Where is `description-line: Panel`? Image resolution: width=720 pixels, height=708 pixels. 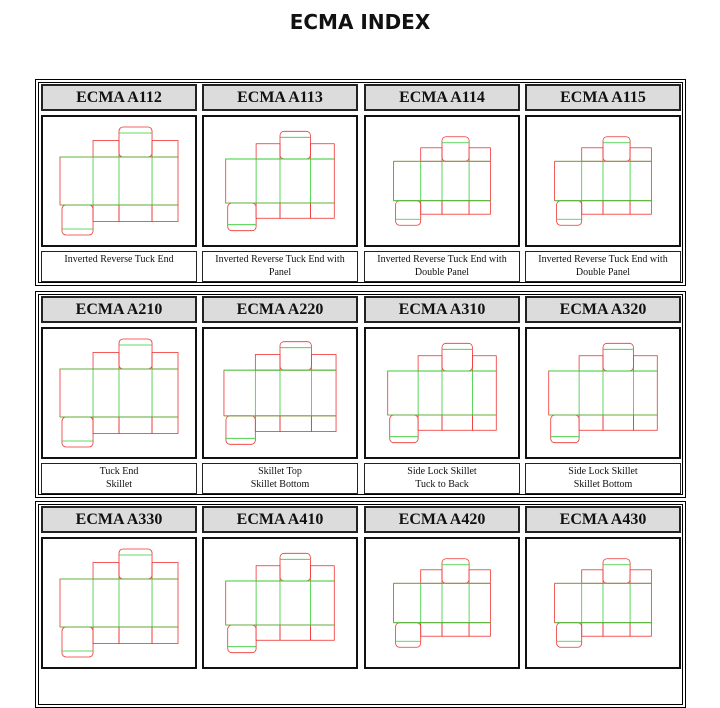 description-line: Panel is located at coordinates (280, 272).